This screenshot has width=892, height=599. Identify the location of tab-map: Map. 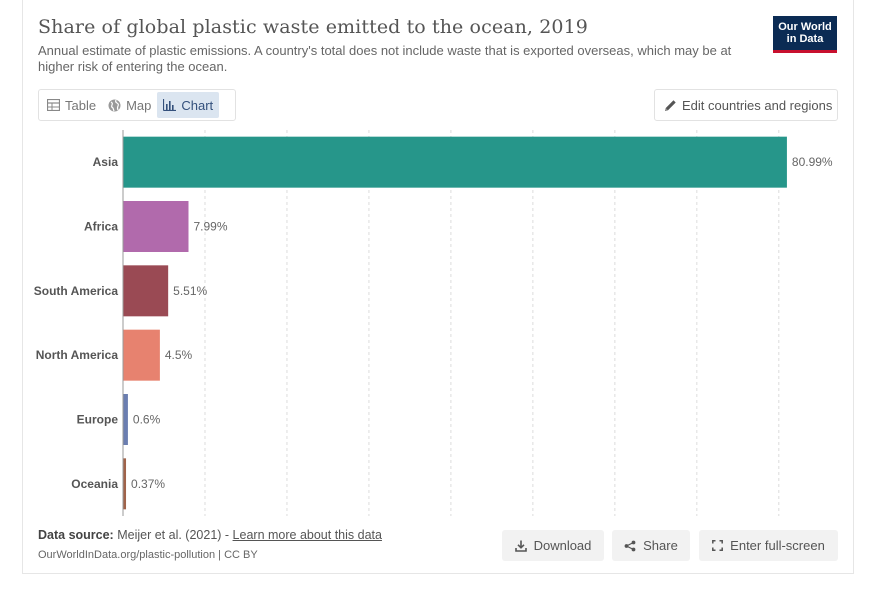
(129, 105).